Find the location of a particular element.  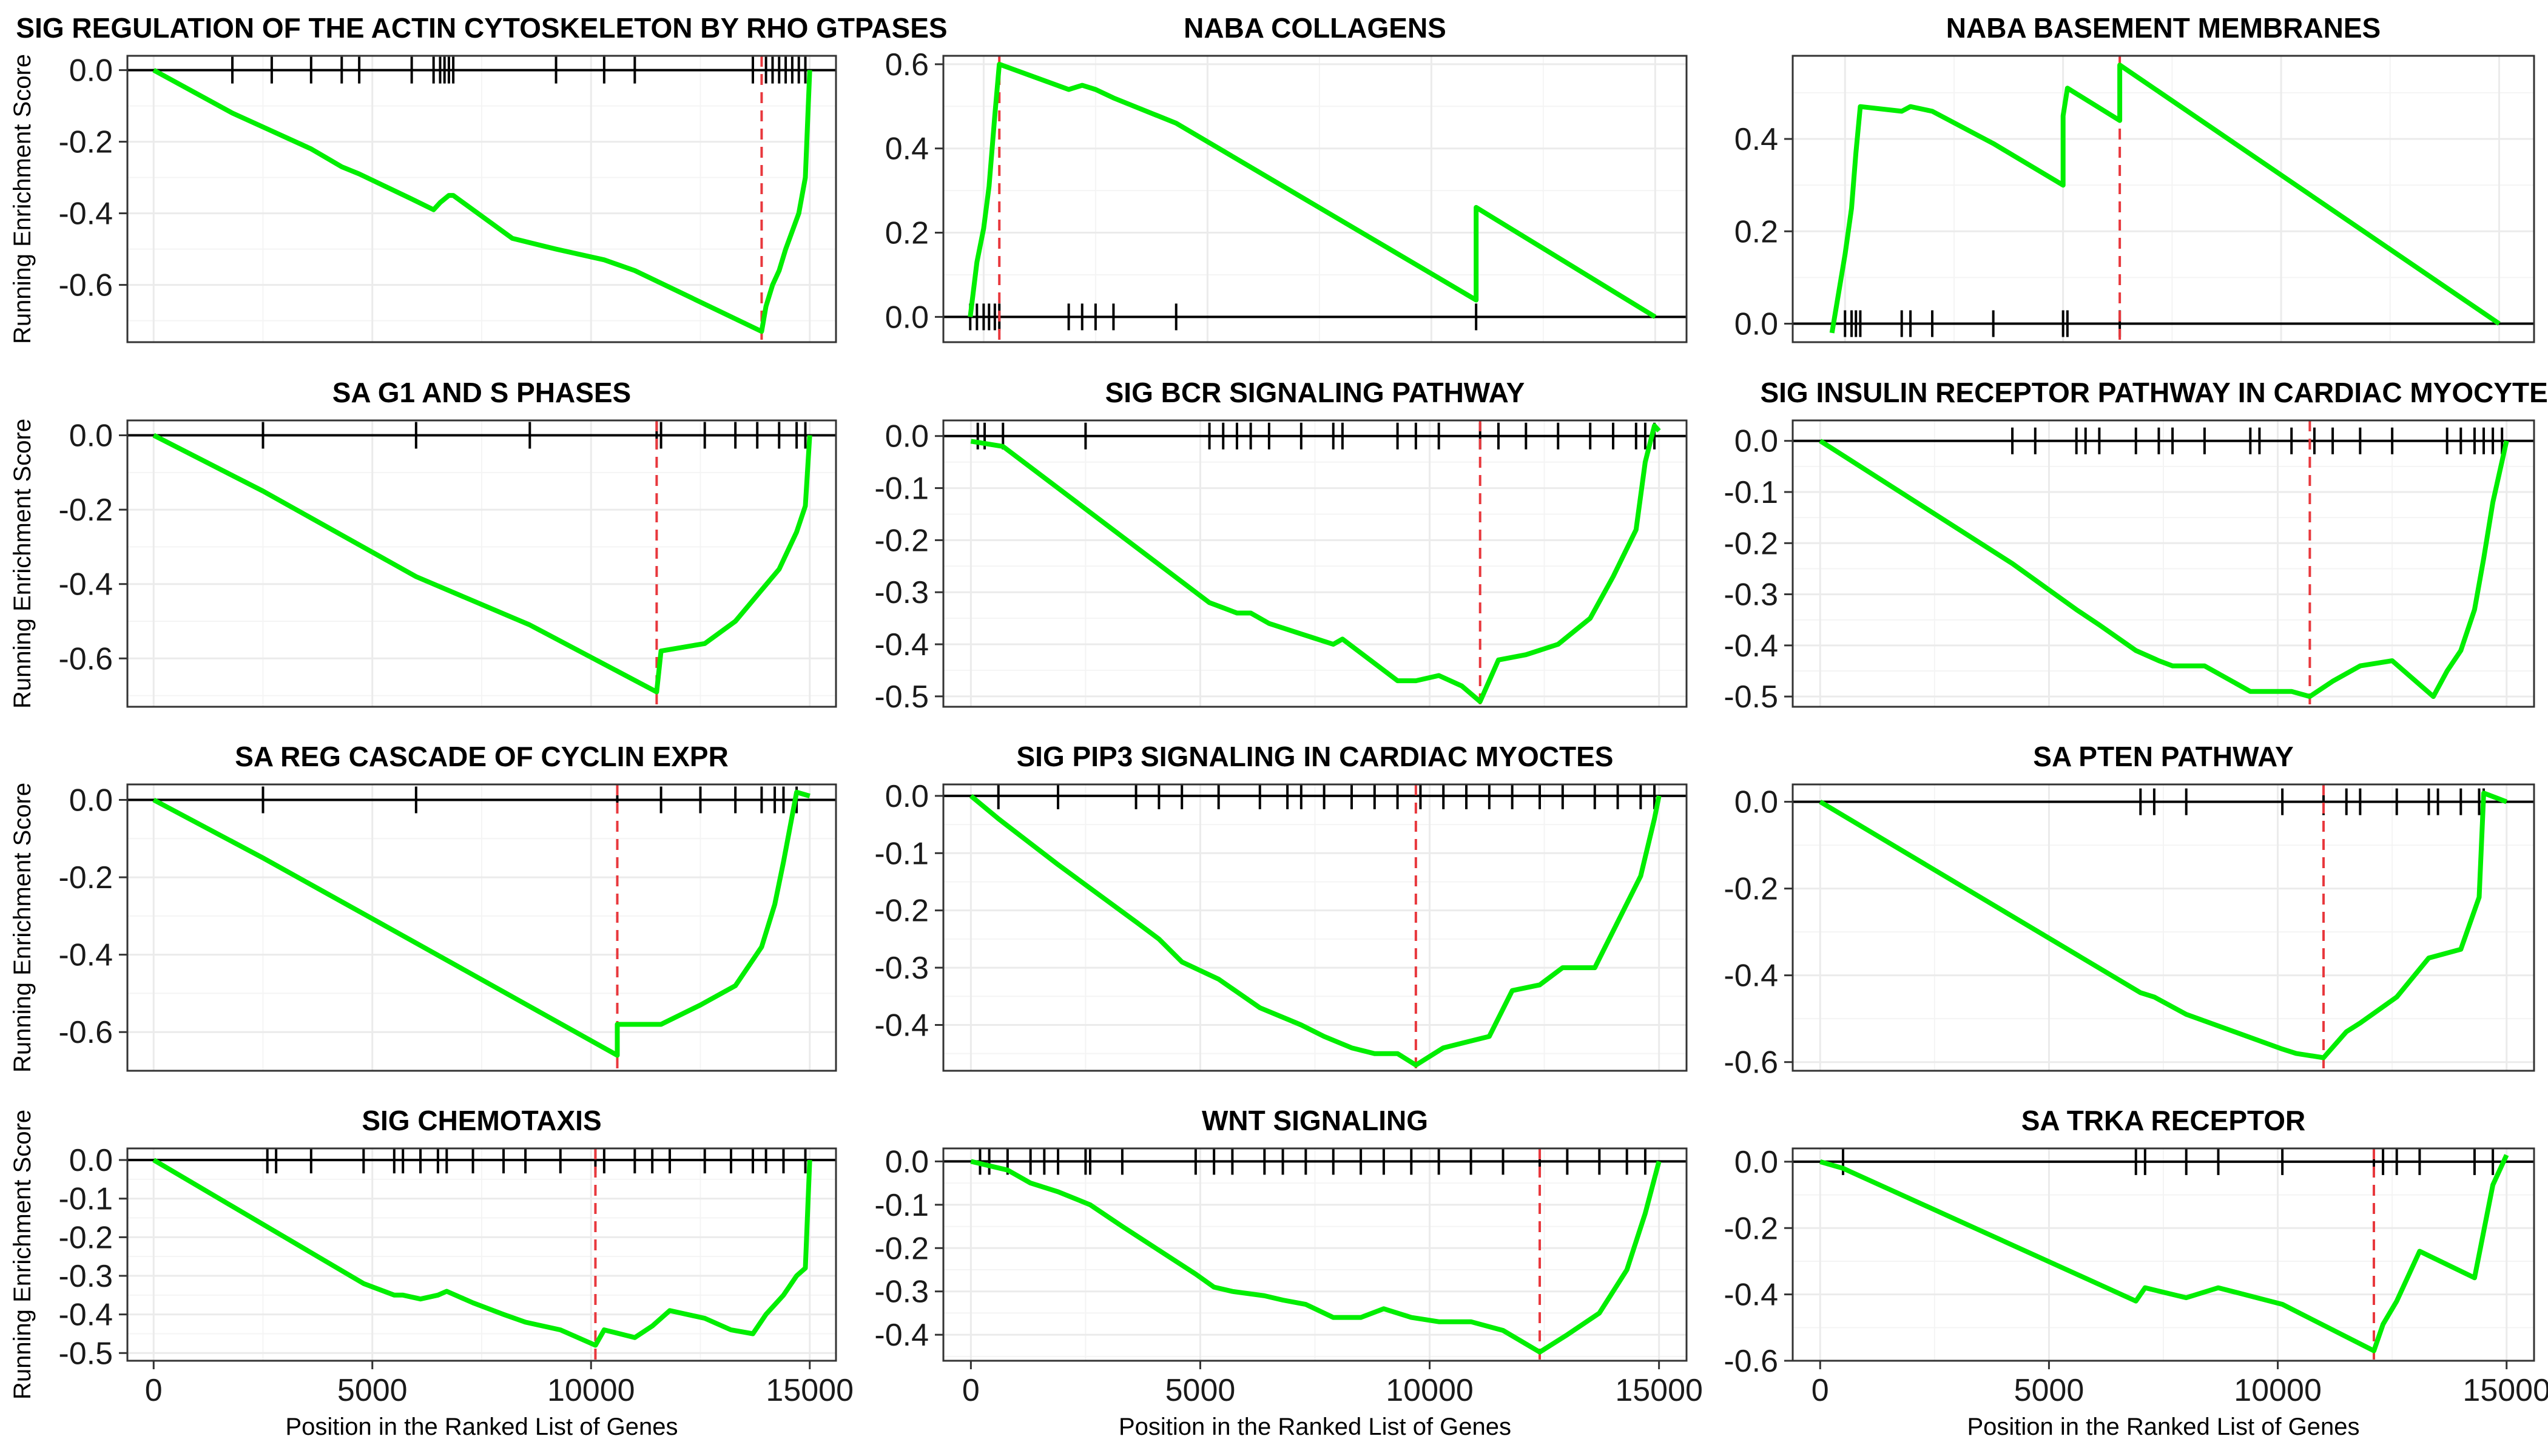

panel-title: SA TRKA RECEPTOR is located at coordinates (2163, 1120).